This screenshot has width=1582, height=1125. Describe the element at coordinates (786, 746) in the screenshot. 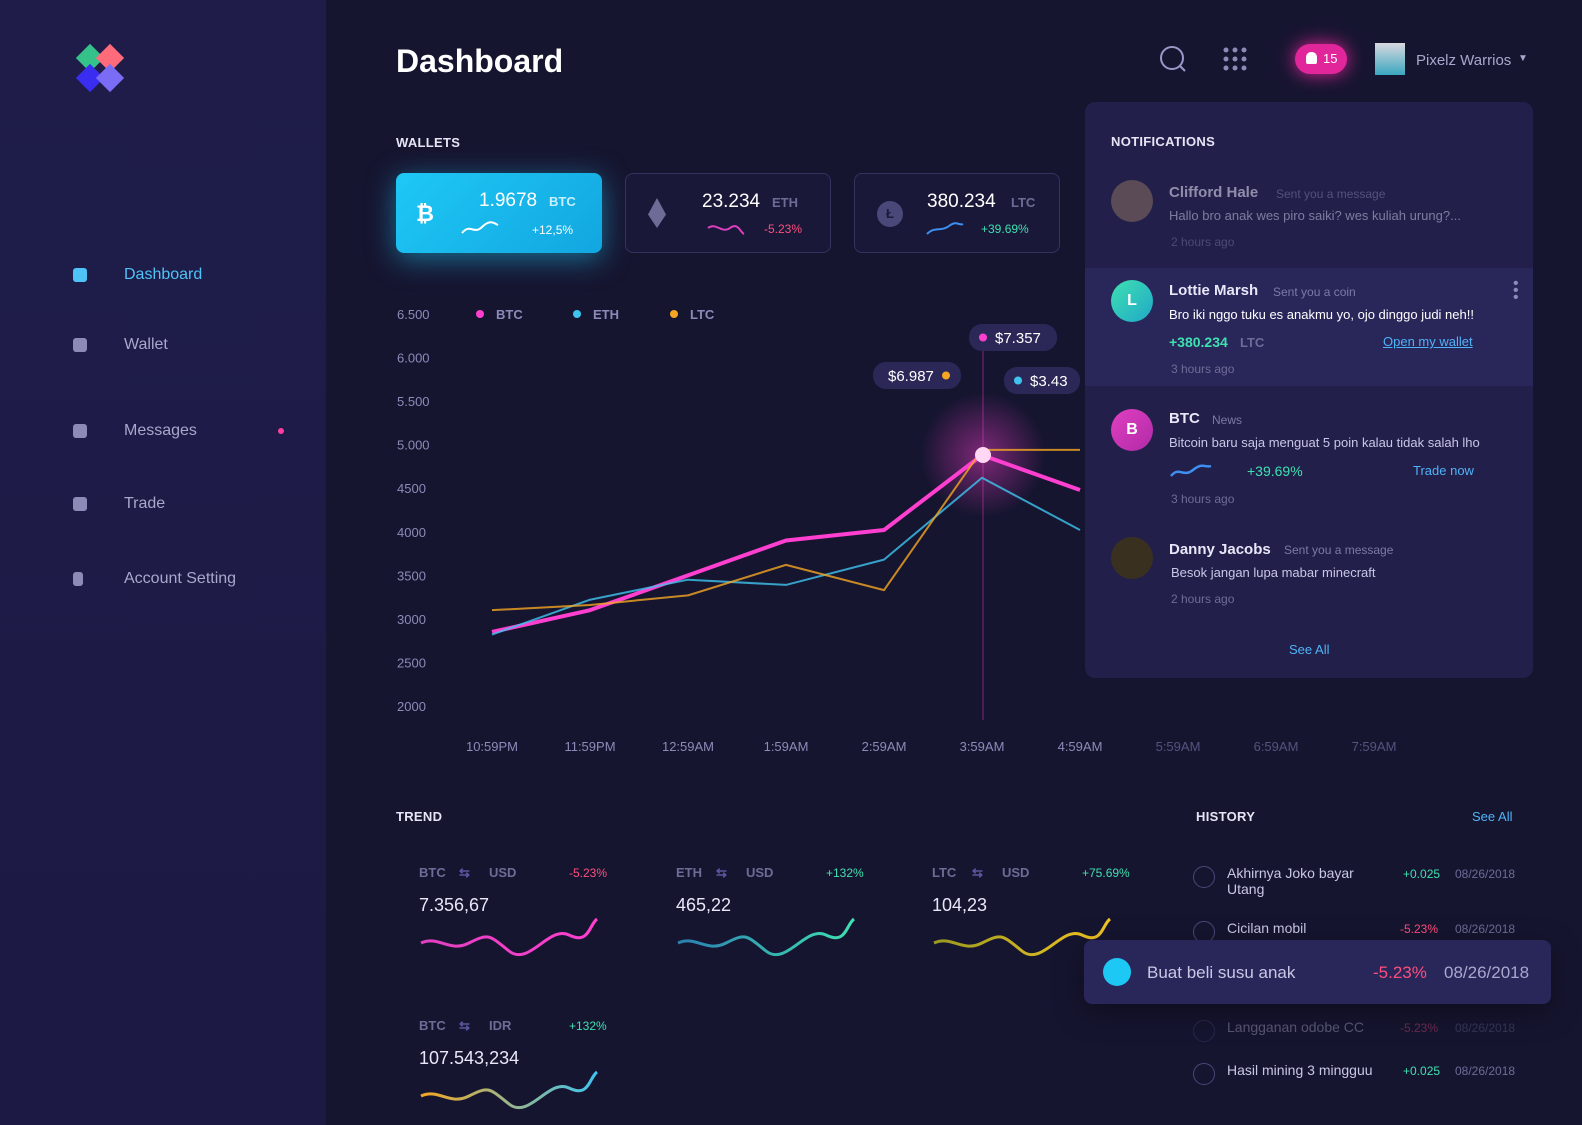

I see `x-tick-label: 1:59AM` at that location.